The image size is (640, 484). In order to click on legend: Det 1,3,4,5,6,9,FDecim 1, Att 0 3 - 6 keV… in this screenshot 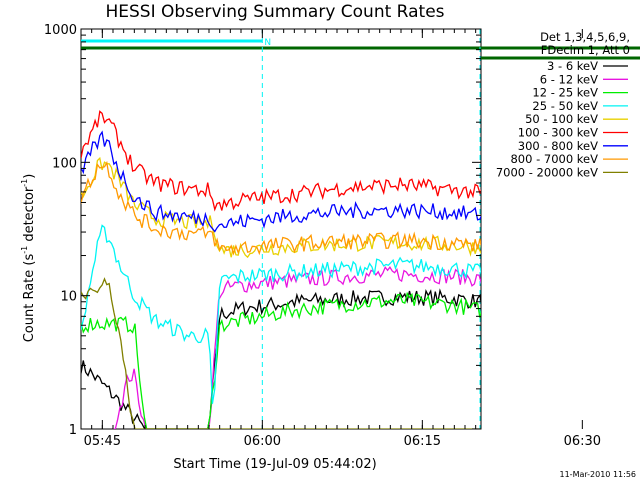, I will do `click(563, 104)`.